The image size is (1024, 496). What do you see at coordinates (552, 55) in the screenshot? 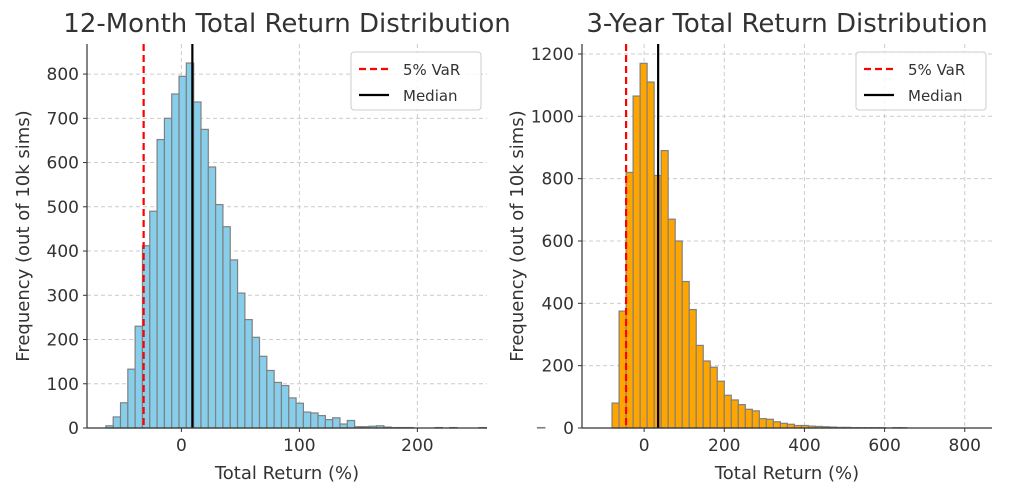
I see `y-tick-label: 1200` at bounding box center [552, 55].